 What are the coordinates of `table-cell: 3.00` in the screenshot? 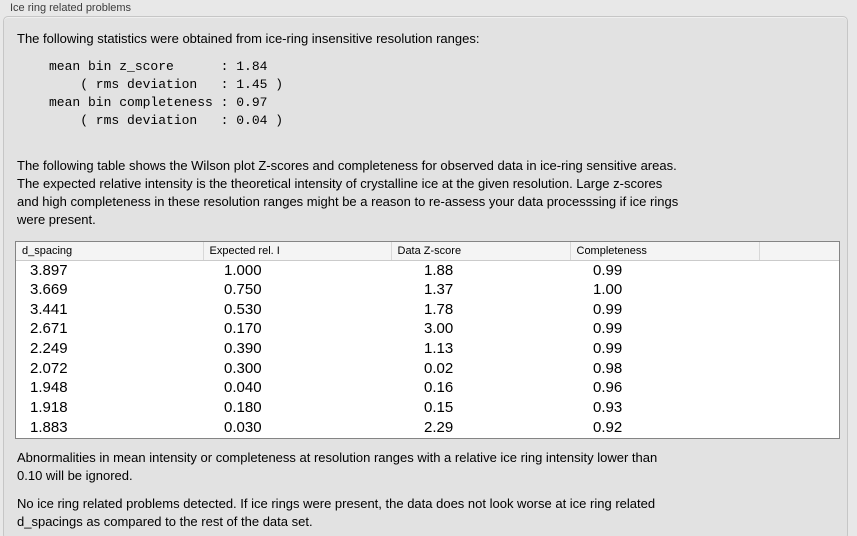 It's located at (480, 329).